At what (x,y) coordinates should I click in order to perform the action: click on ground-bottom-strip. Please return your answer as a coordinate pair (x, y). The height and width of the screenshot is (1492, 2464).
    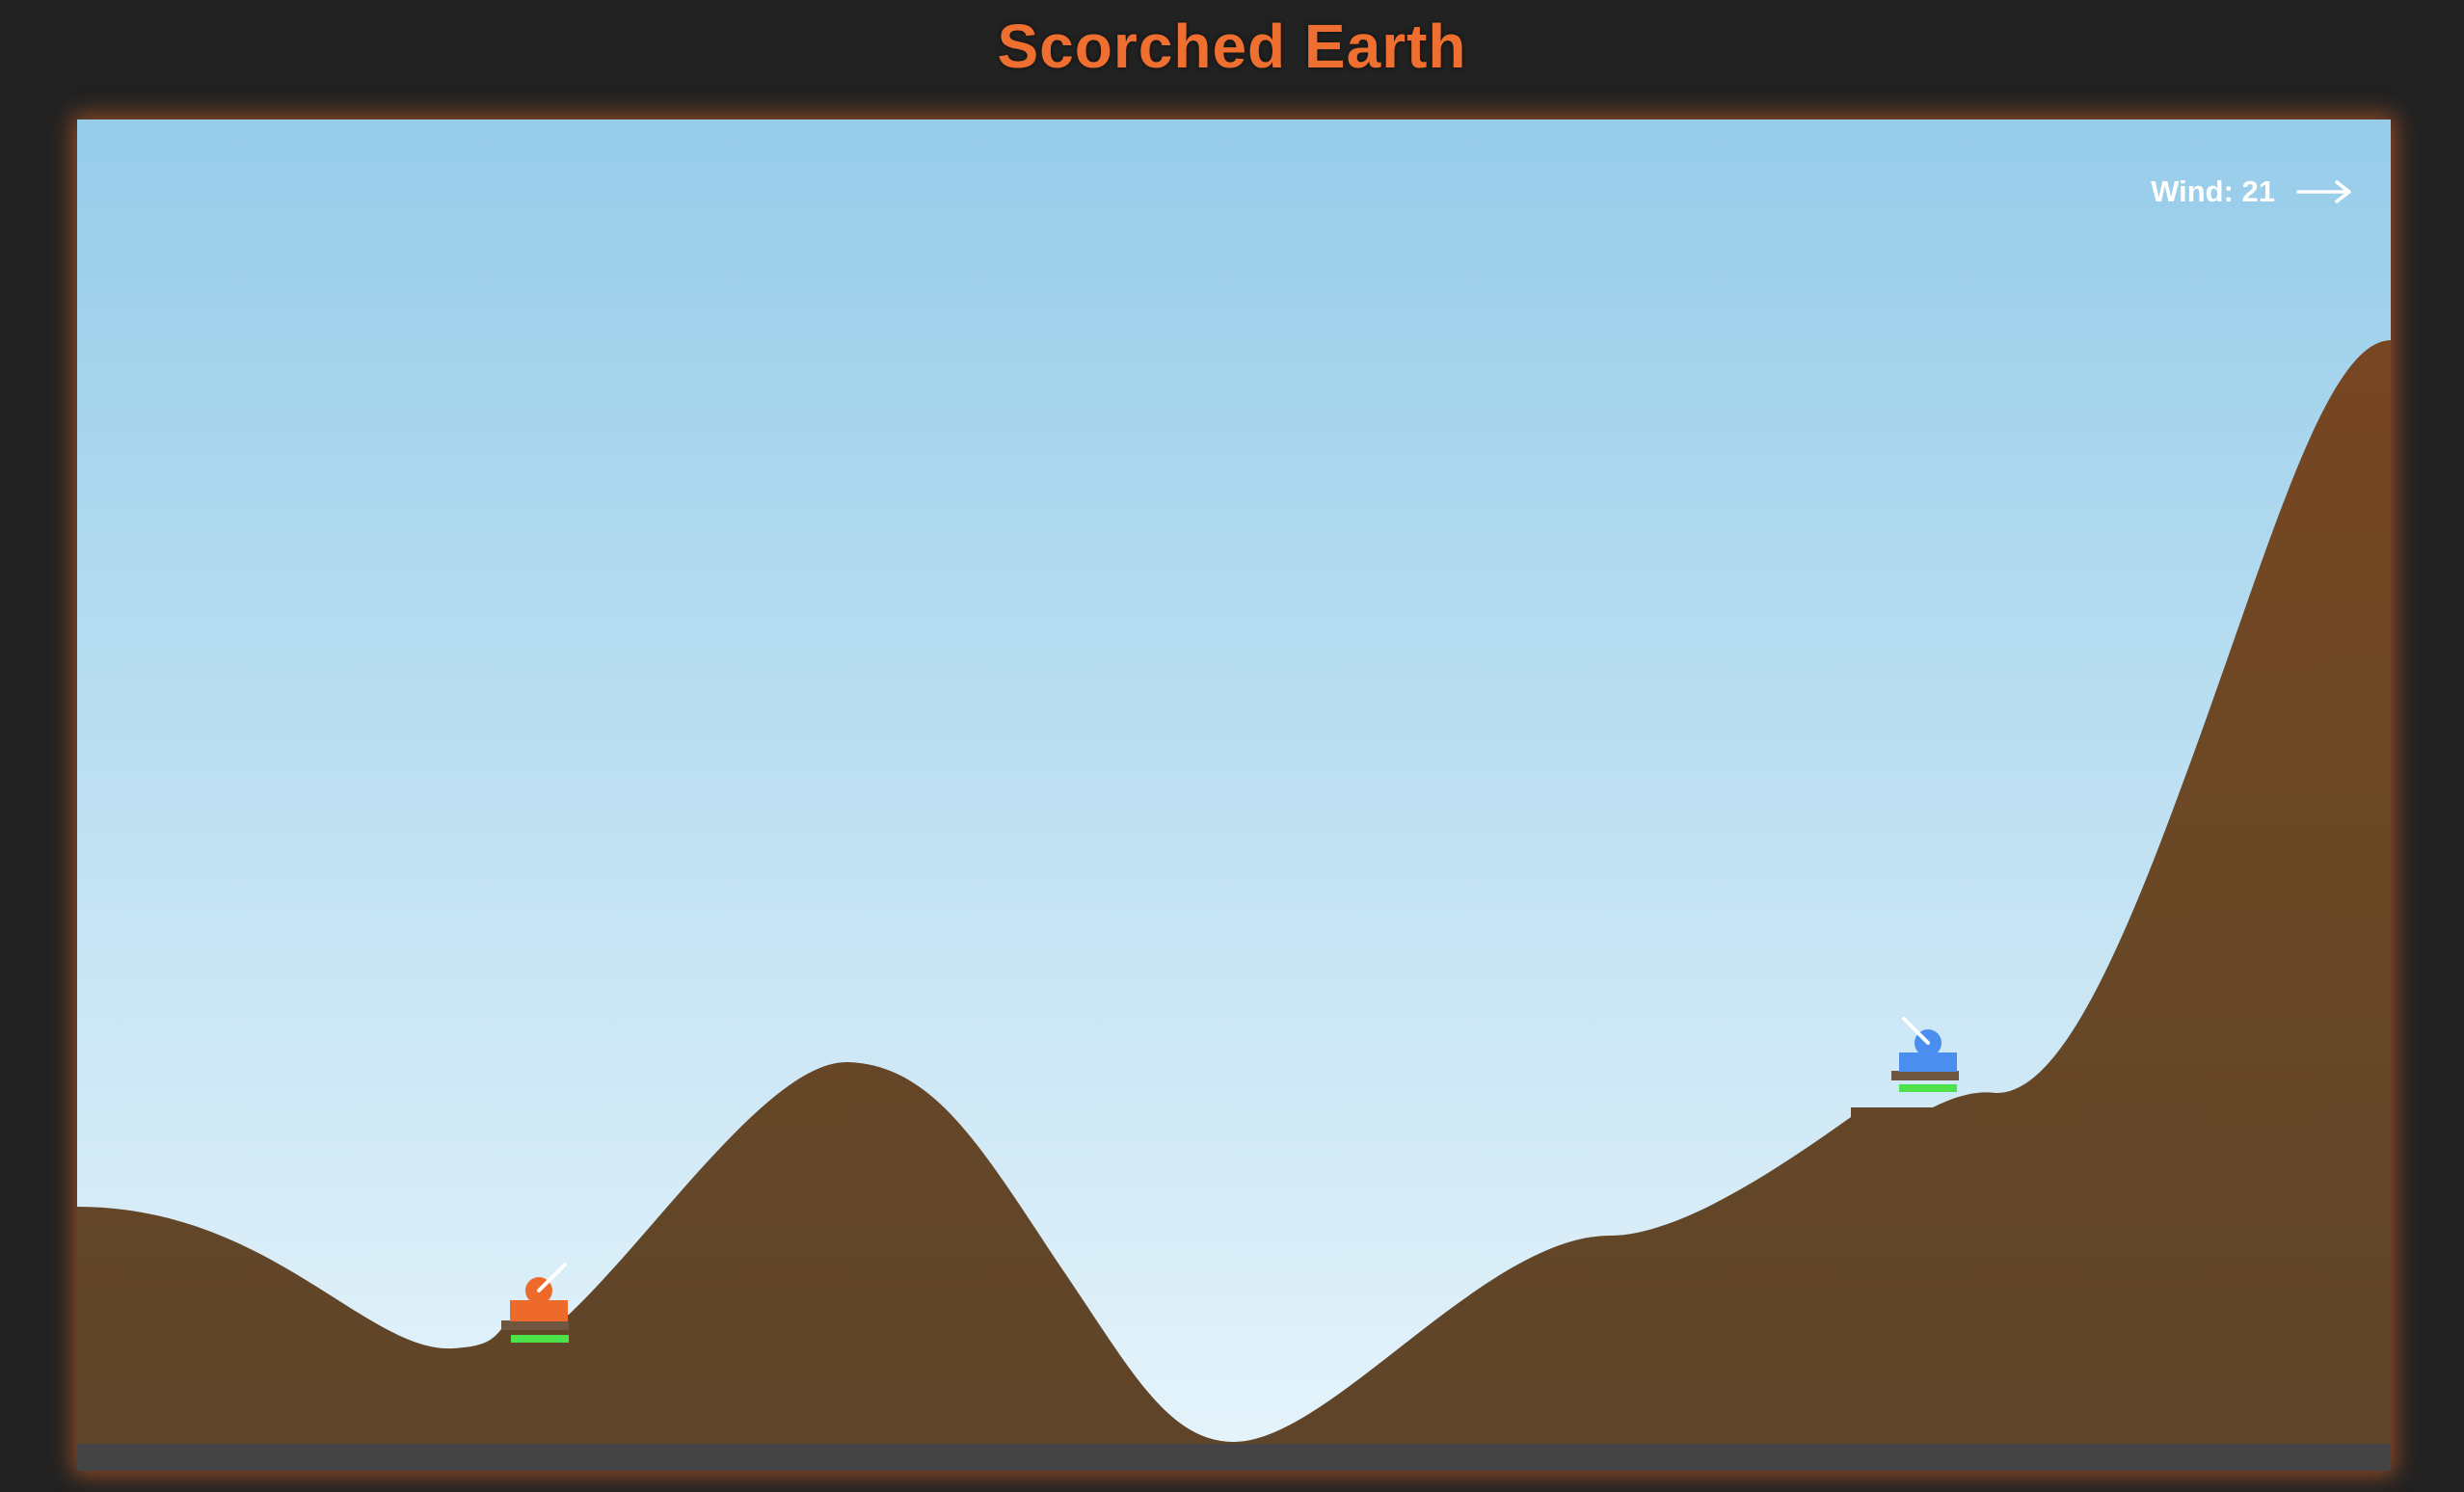
    Looking at the image, I should click on (1234, 1457).